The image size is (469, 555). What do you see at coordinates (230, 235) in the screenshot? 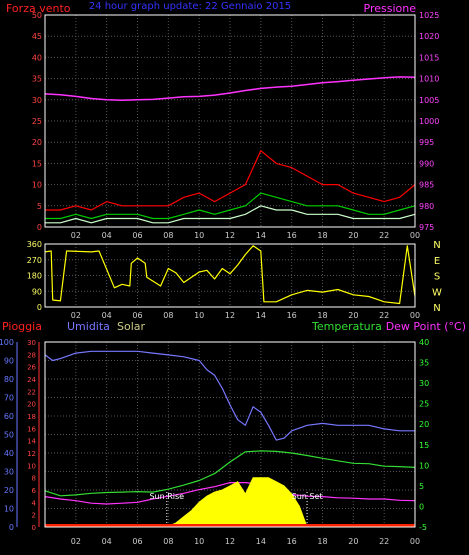
I see `panel1-x-tick: 12` at bounding box center [230, 235].